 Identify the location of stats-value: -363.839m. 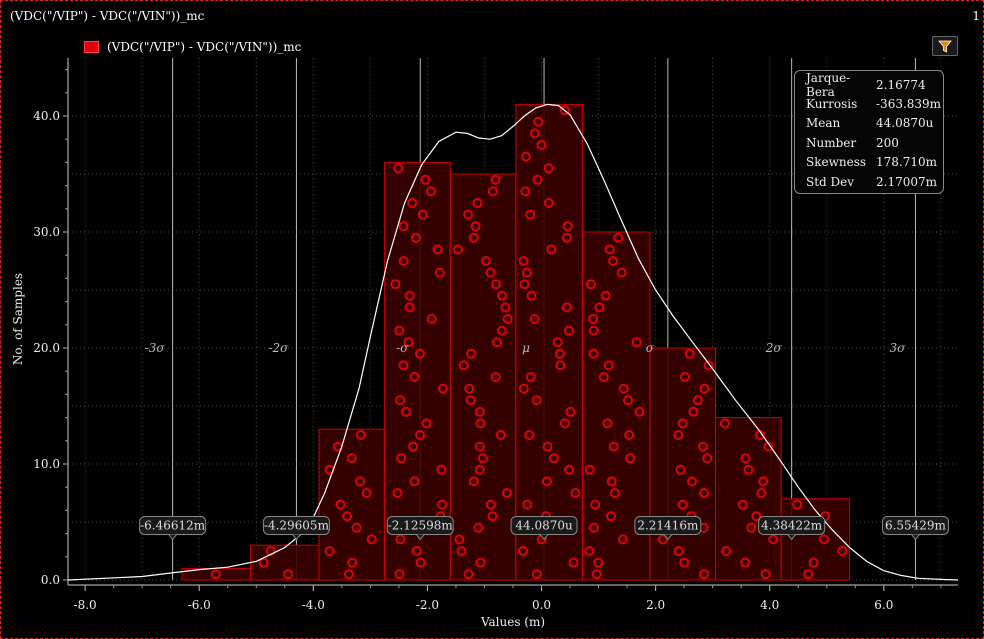
(909, 104).